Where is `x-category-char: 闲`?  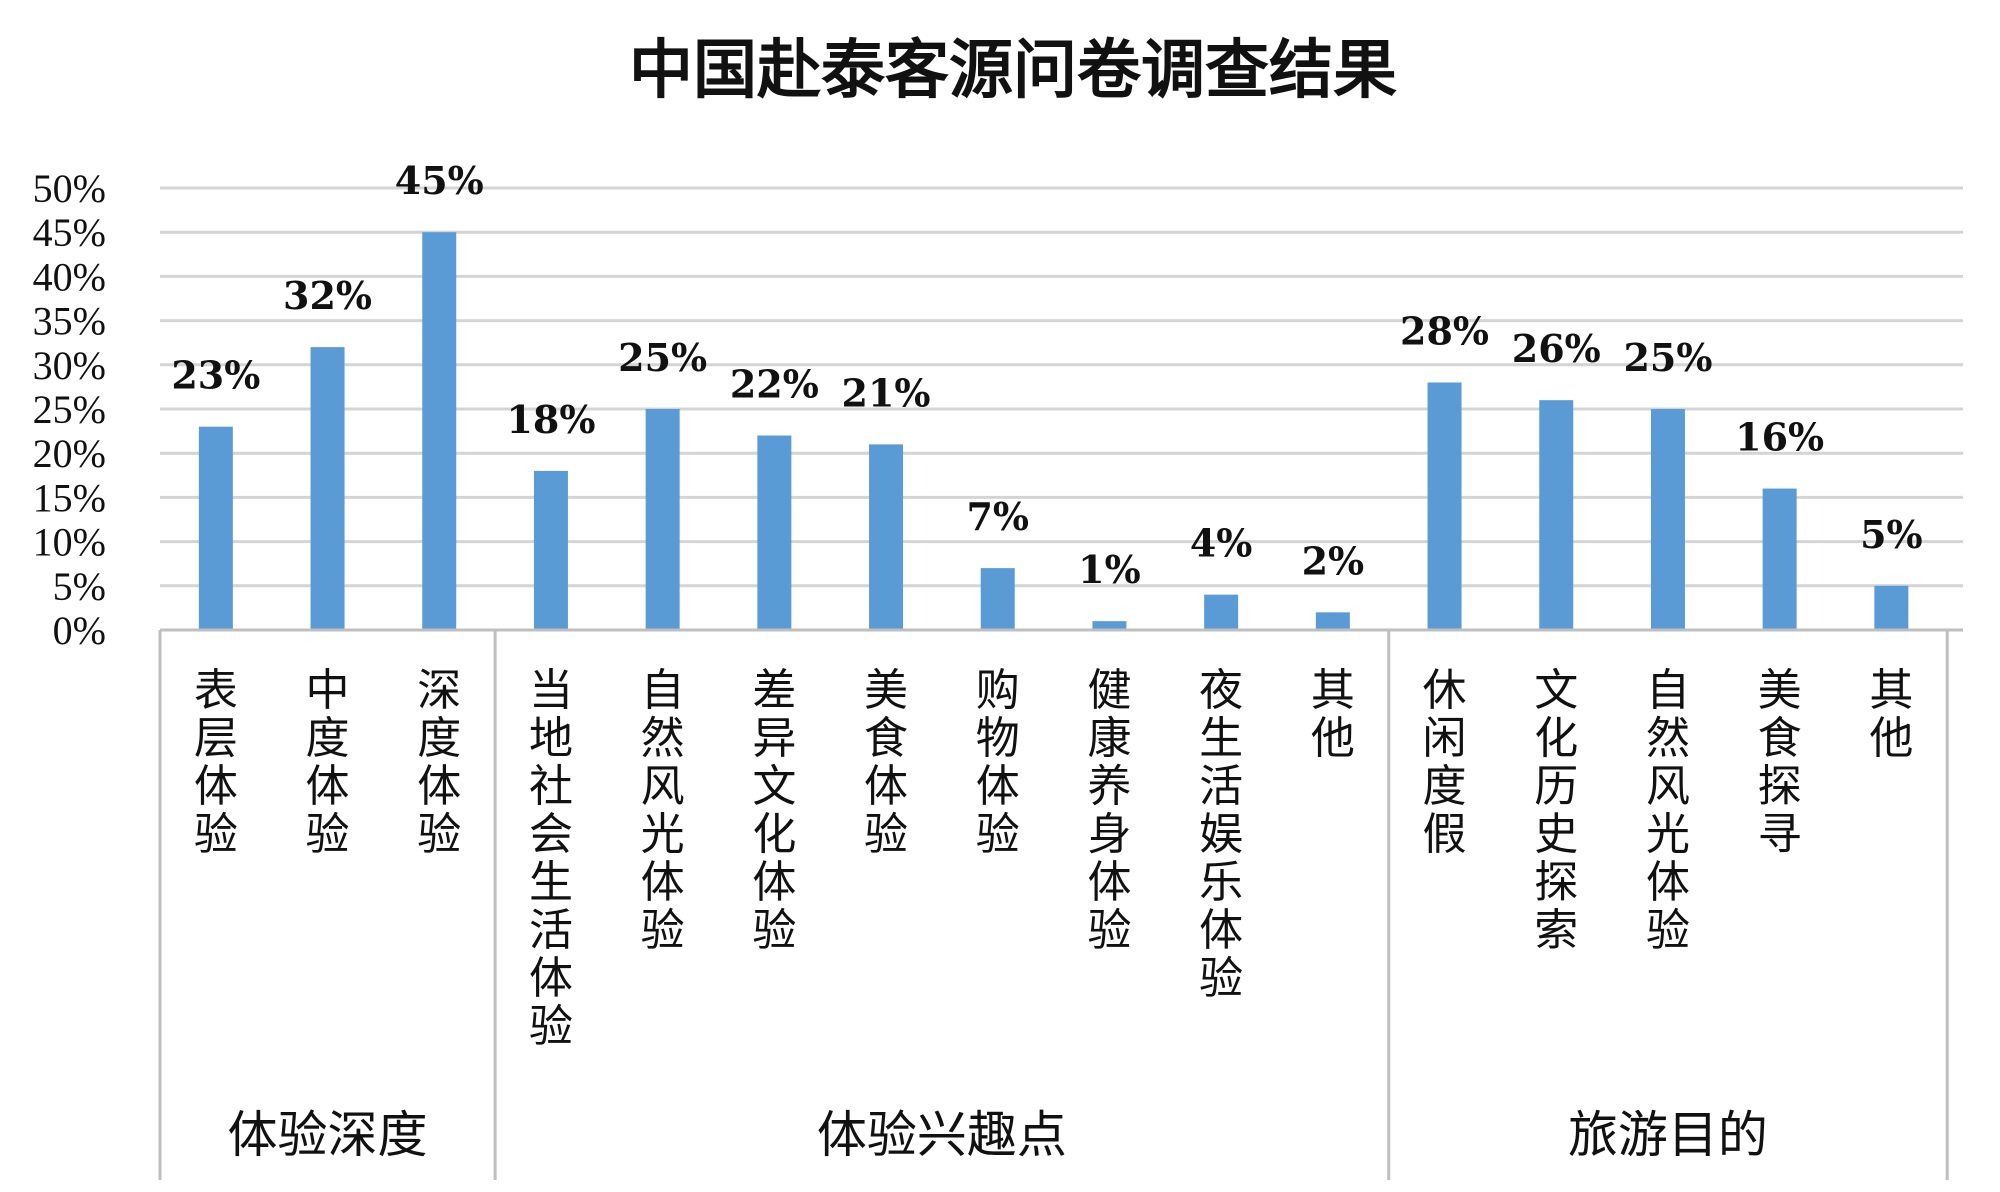
x-category-char: 闲 is located at coordinates (1445, 738).